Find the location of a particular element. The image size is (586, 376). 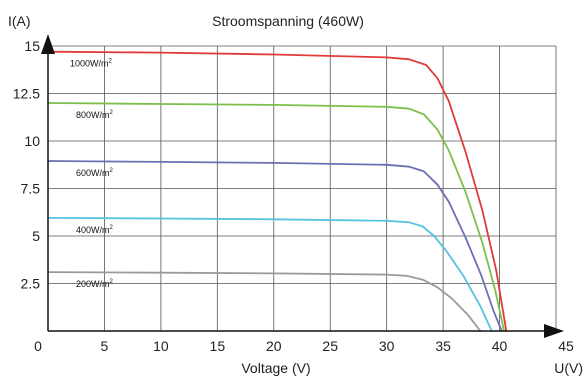

y-tick-label: 2.5 is located at coordinates (31, 284).